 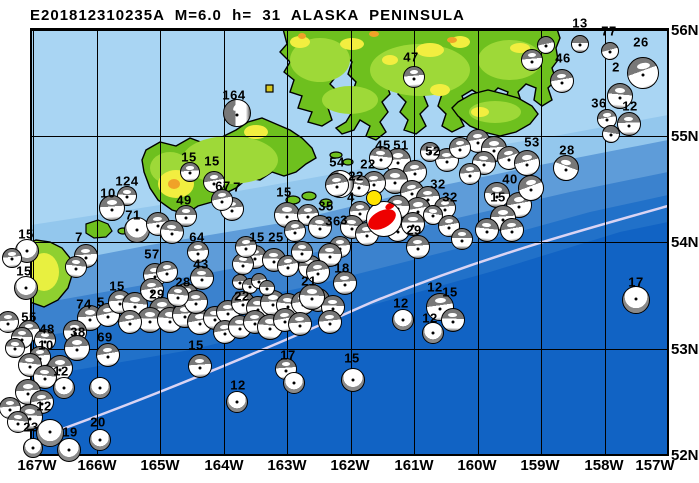 I want to click on lon-tick-label: 167W, so click(x=37, y=465).